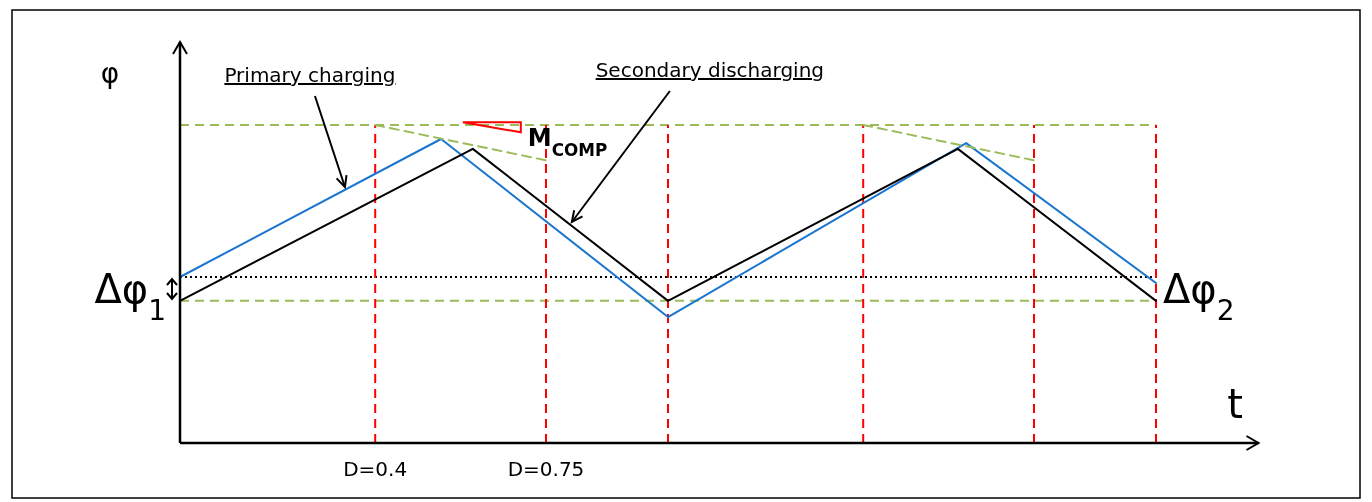 The image size is (1372, 502). Describe the element at coordinates (110, 73) in the screenshot. I see `y-axis-title: φ` at that location.